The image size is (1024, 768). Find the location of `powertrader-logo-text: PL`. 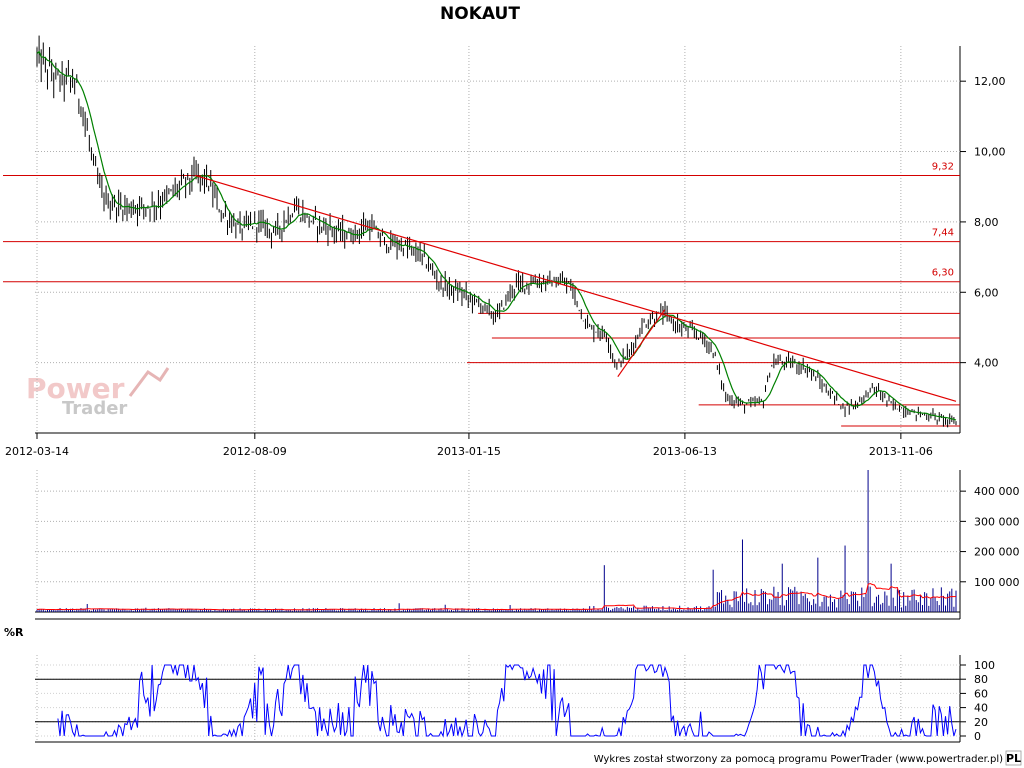

powertrader-logo-text: PL is located at coordinates (1013, 758).